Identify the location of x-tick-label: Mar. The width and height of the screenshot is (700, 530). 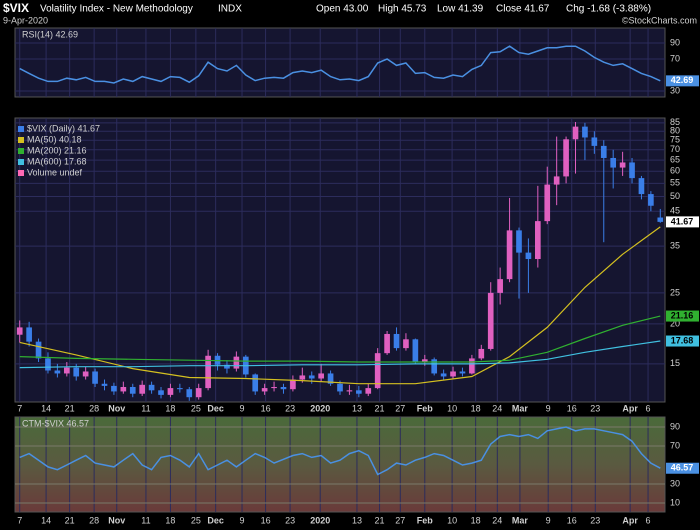
(520, 408).